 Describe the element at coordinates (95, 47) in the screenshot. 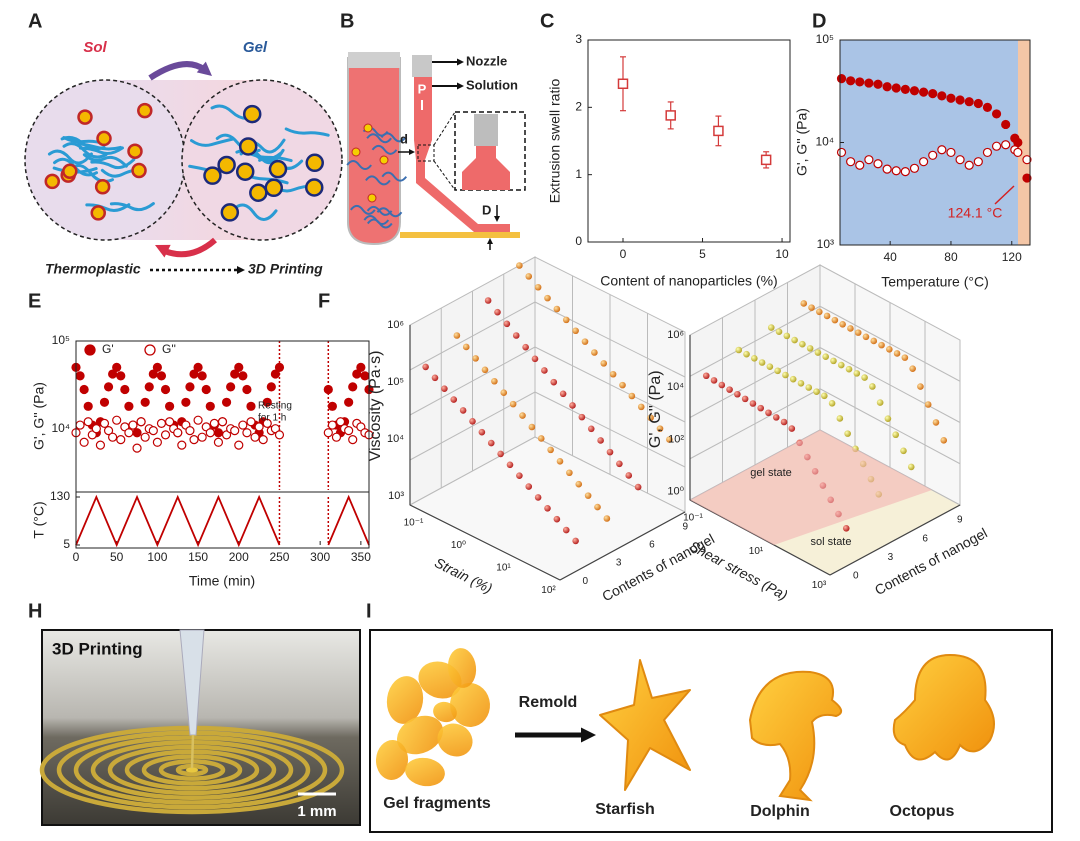

I see `sol-label: Sol` at that location.